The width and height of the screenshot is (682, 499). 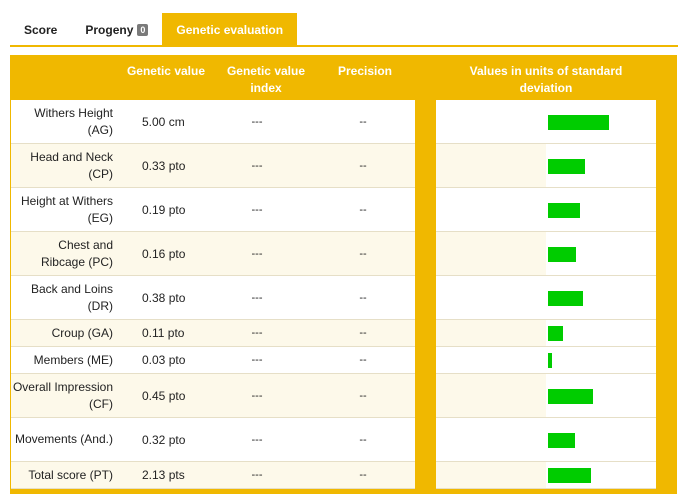 What do you see at coordinates (66, 209) in the screenshot?
I see `trait-label: Height at Withers (EG)` at bounding box center [66, 209].